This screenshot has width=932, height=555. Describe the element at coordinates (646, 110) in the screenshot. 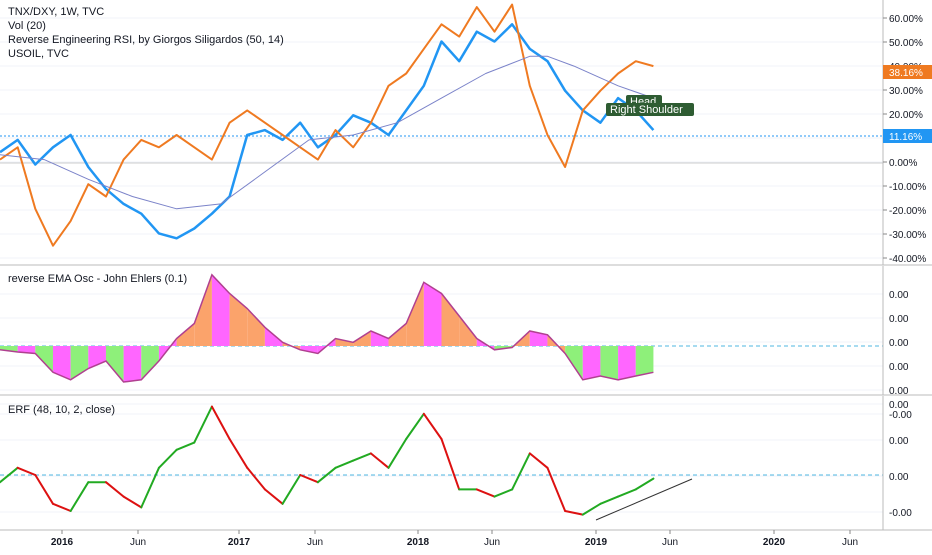

I see `annotation-right-shoulder-label: Right Shoulder` at that location.